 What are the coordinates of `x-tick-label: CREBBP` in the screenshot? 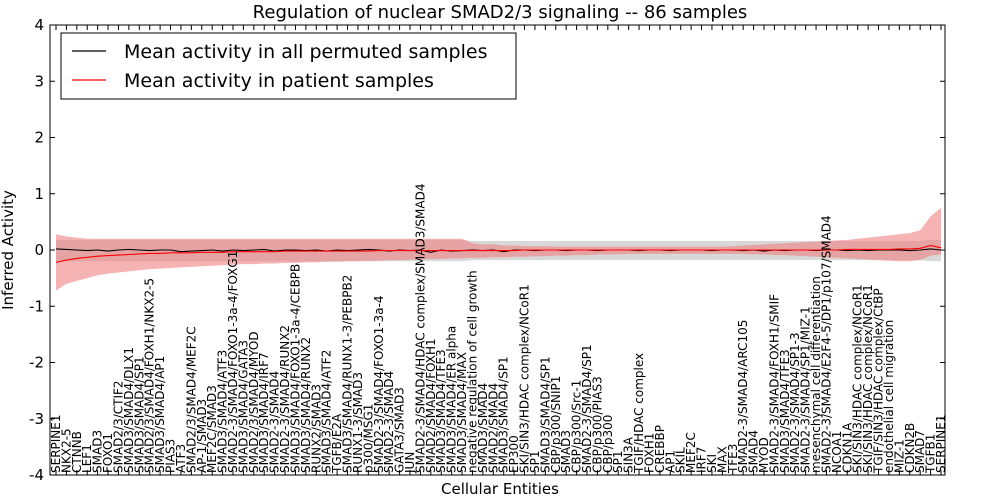 It's located at (660, 449).